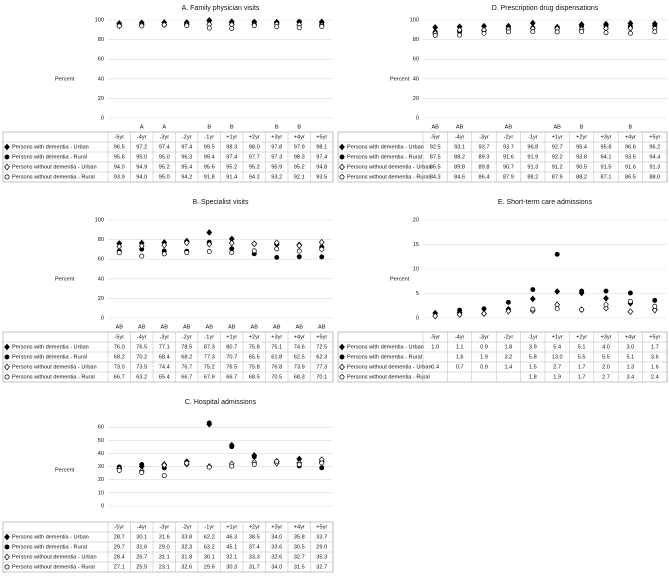 Image resolution: width=669 pixels, height=581 pixels. What do you see at coordinates (630, 147) in the screenshot?
I see `table-cell: 96.6` at bounding box center [630, 147].